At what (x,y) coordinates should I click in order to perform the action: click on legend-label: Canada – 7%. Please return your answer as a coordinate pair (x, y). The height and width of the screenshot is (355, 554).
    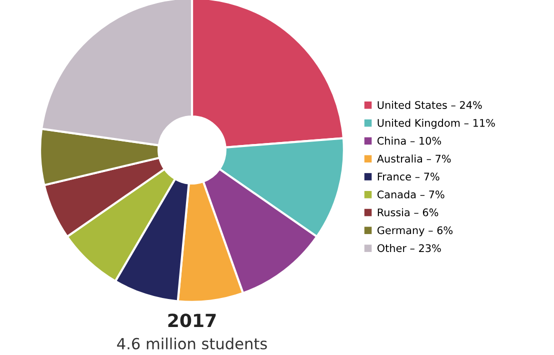
    Looking at the image, I should click on (410, 194).